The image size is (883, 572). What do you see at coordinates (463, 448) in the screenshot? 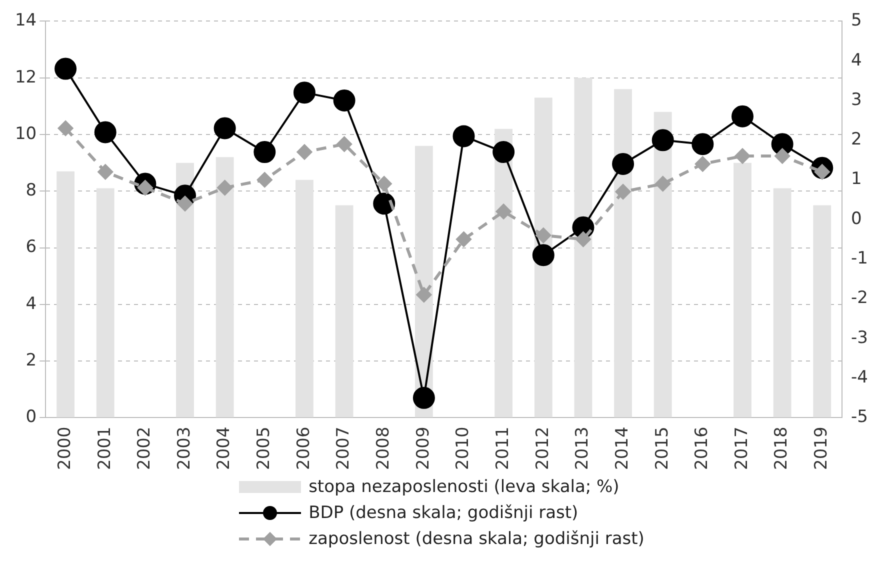
I see `x-tick-label: 2010` at bounding box center [463, 448].